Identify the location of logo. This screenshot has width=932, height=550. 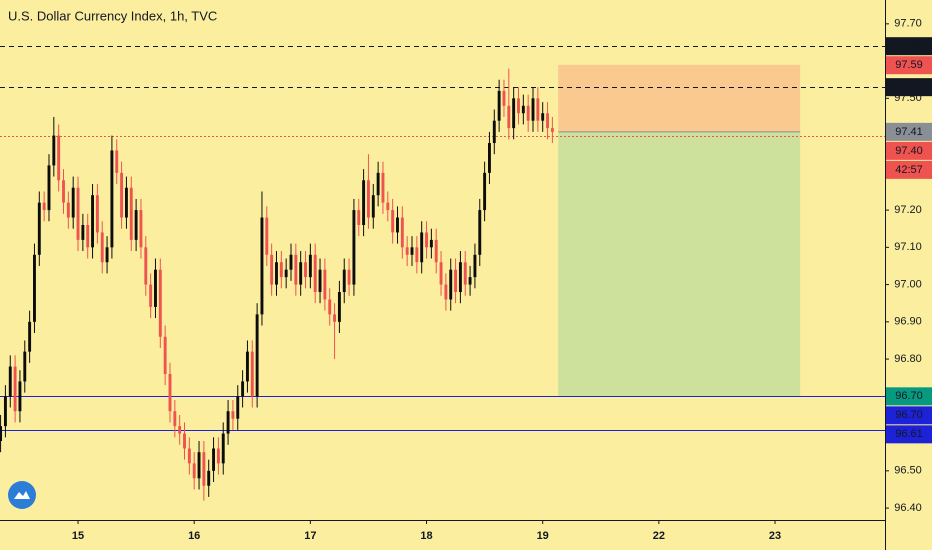
(22, 495).